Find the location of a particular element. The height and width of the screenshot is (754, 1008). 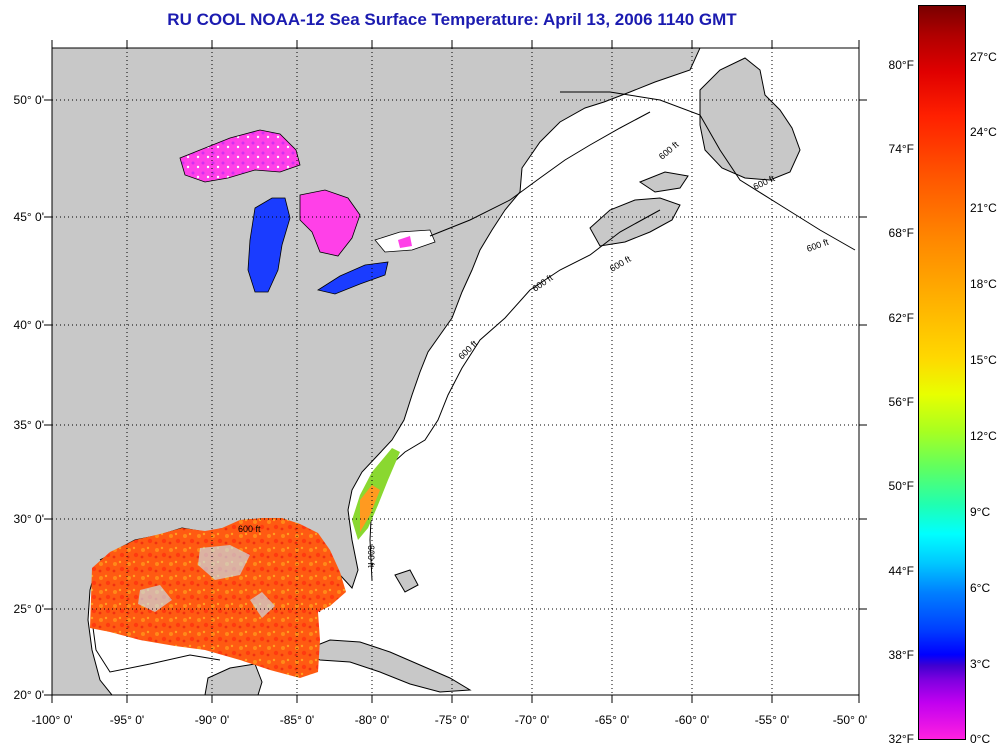

sst-gulf-of-mexico is located at coordinates (218, 598).